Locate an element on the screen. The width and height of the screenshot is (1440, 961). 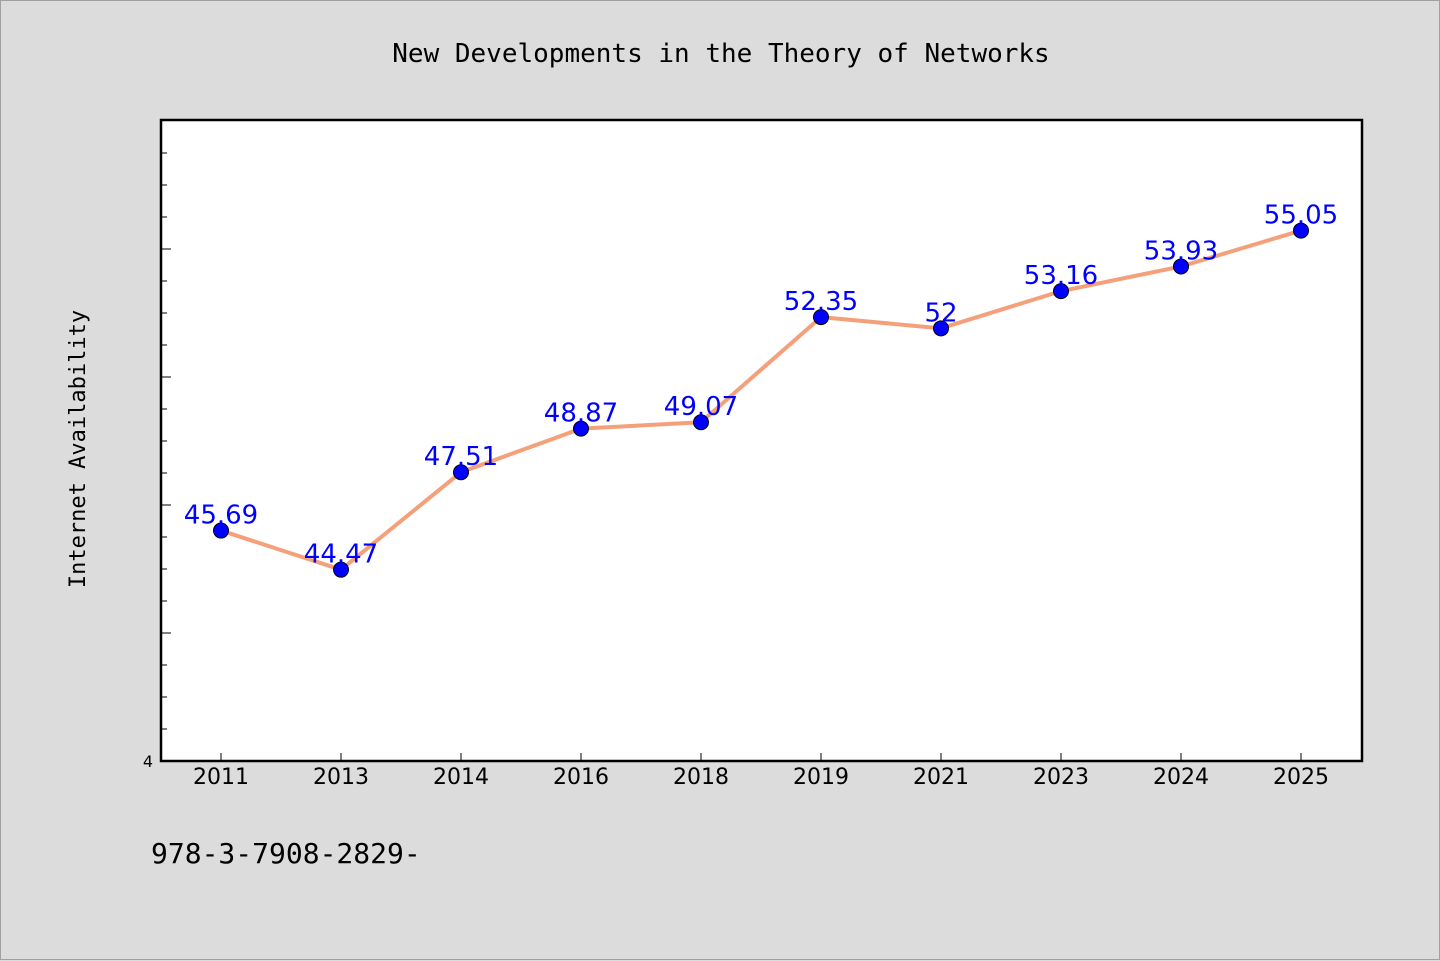
x-tick-label: 2014 is located at coordinates (461, 777).